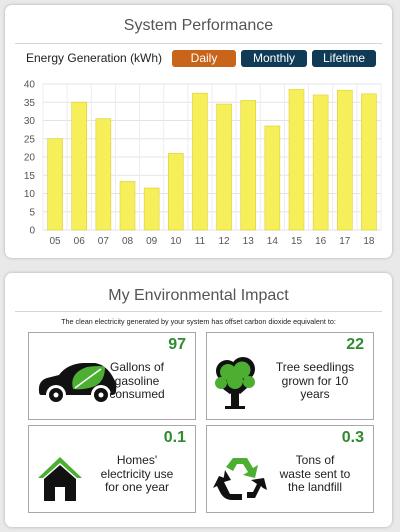  Describe the element at coordinates (94, 58) in the screenshot. I see `energy-generation-label: Energy Generation (kWh)` at that location.